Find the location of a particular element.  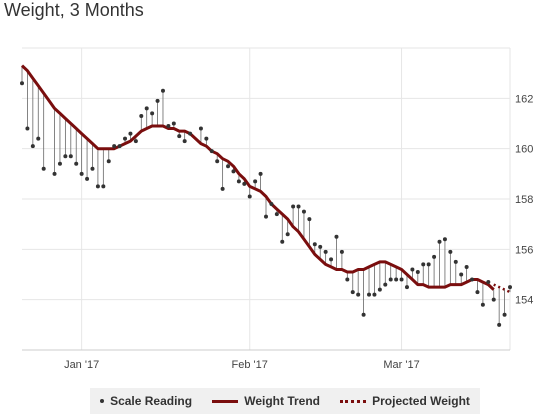

y-tick-label: 154 is located at coordinates (524, 301).